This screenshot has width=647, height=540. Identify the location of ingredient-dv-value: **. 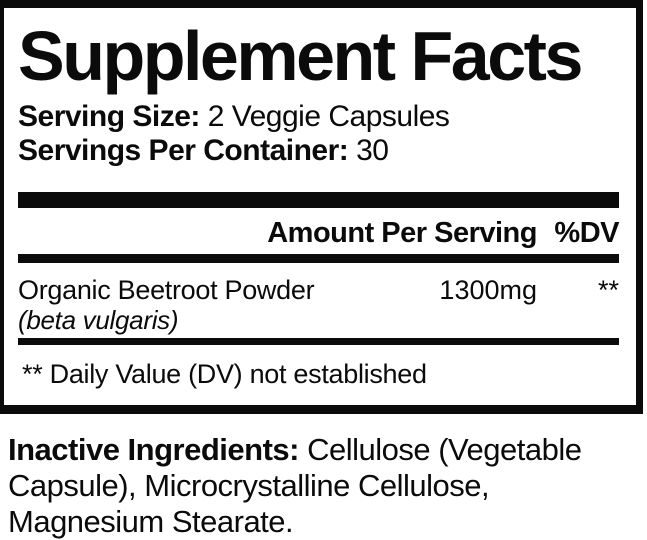
(608, 290).